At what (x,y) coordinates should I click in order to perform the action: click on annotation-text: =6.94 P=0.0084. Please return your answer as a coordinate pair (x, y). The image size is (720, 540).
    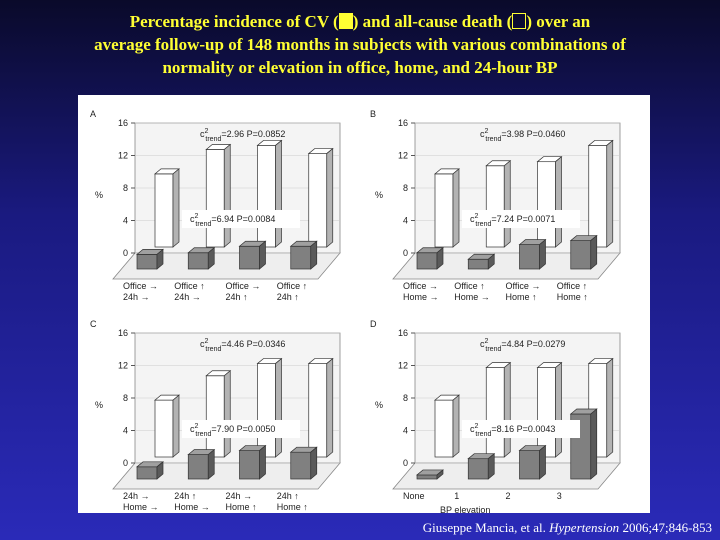
    Looking at the image, I should click on (243, 219).